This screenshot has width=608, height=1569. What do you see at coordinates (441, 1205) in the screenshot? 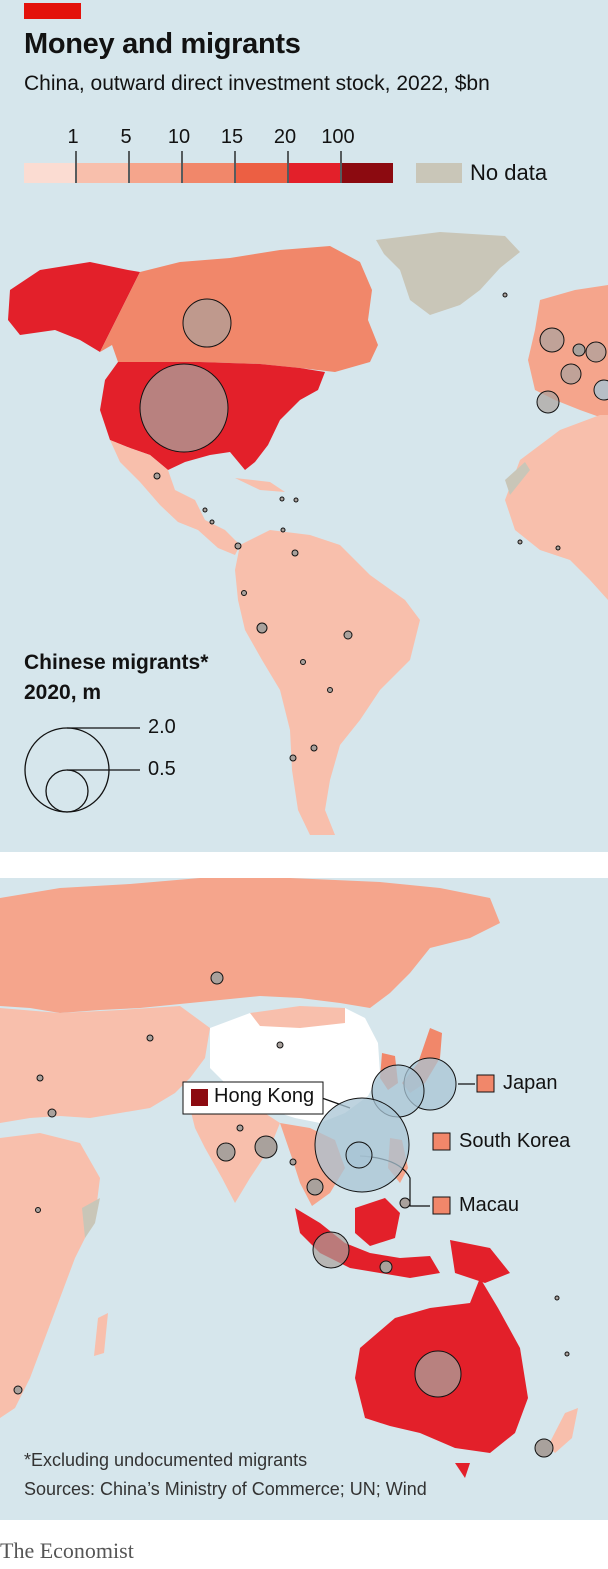
I see `macau-swatch` at bounding box center [441, 1205].